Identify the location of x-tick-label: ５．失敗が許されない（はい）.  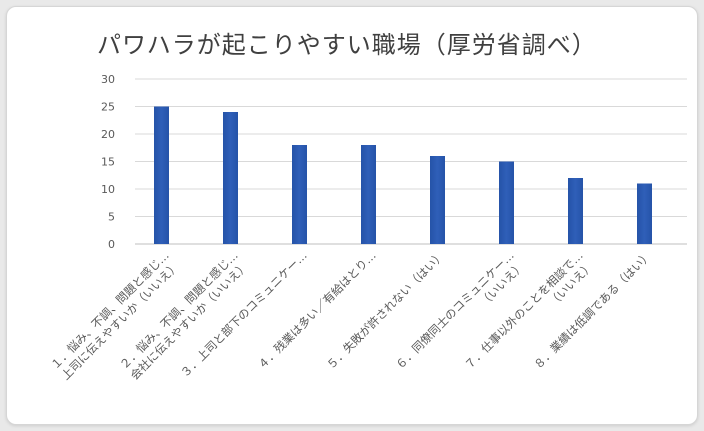
(386, 310).